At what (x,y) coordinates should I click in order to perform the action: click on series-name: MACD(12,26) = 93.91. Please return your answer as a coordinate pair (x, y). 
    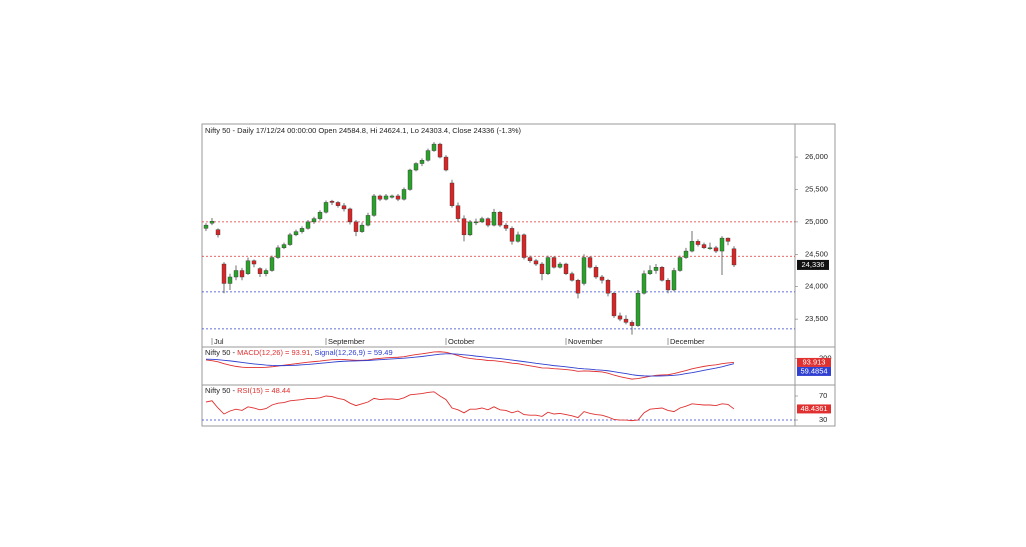
    Looking at the image, I should click on (273, 352).